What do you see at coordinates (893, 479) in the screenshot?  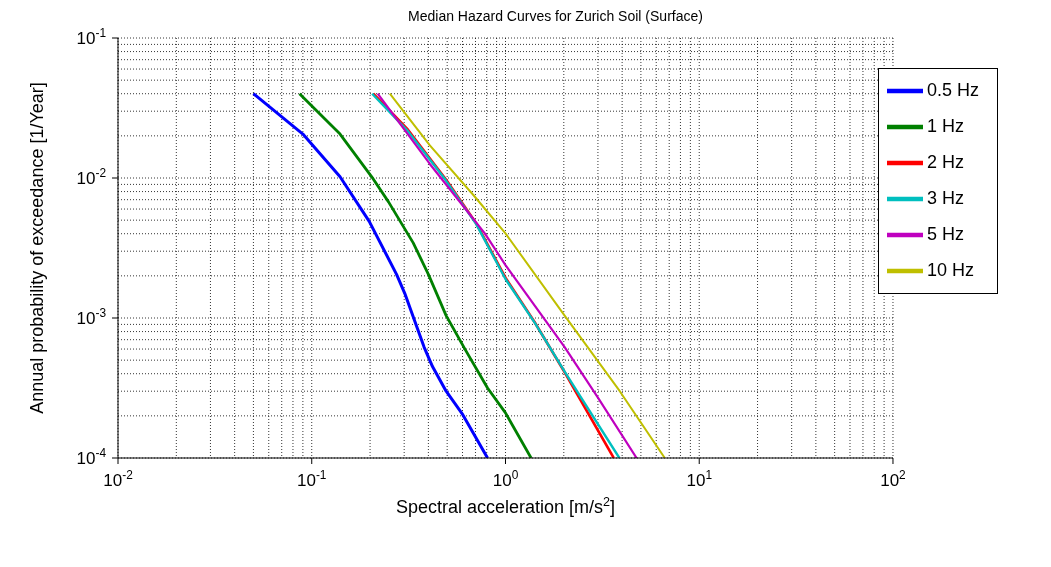 I see `x-tick-label: 10$^{2}$` at bounding box center [893, 479].